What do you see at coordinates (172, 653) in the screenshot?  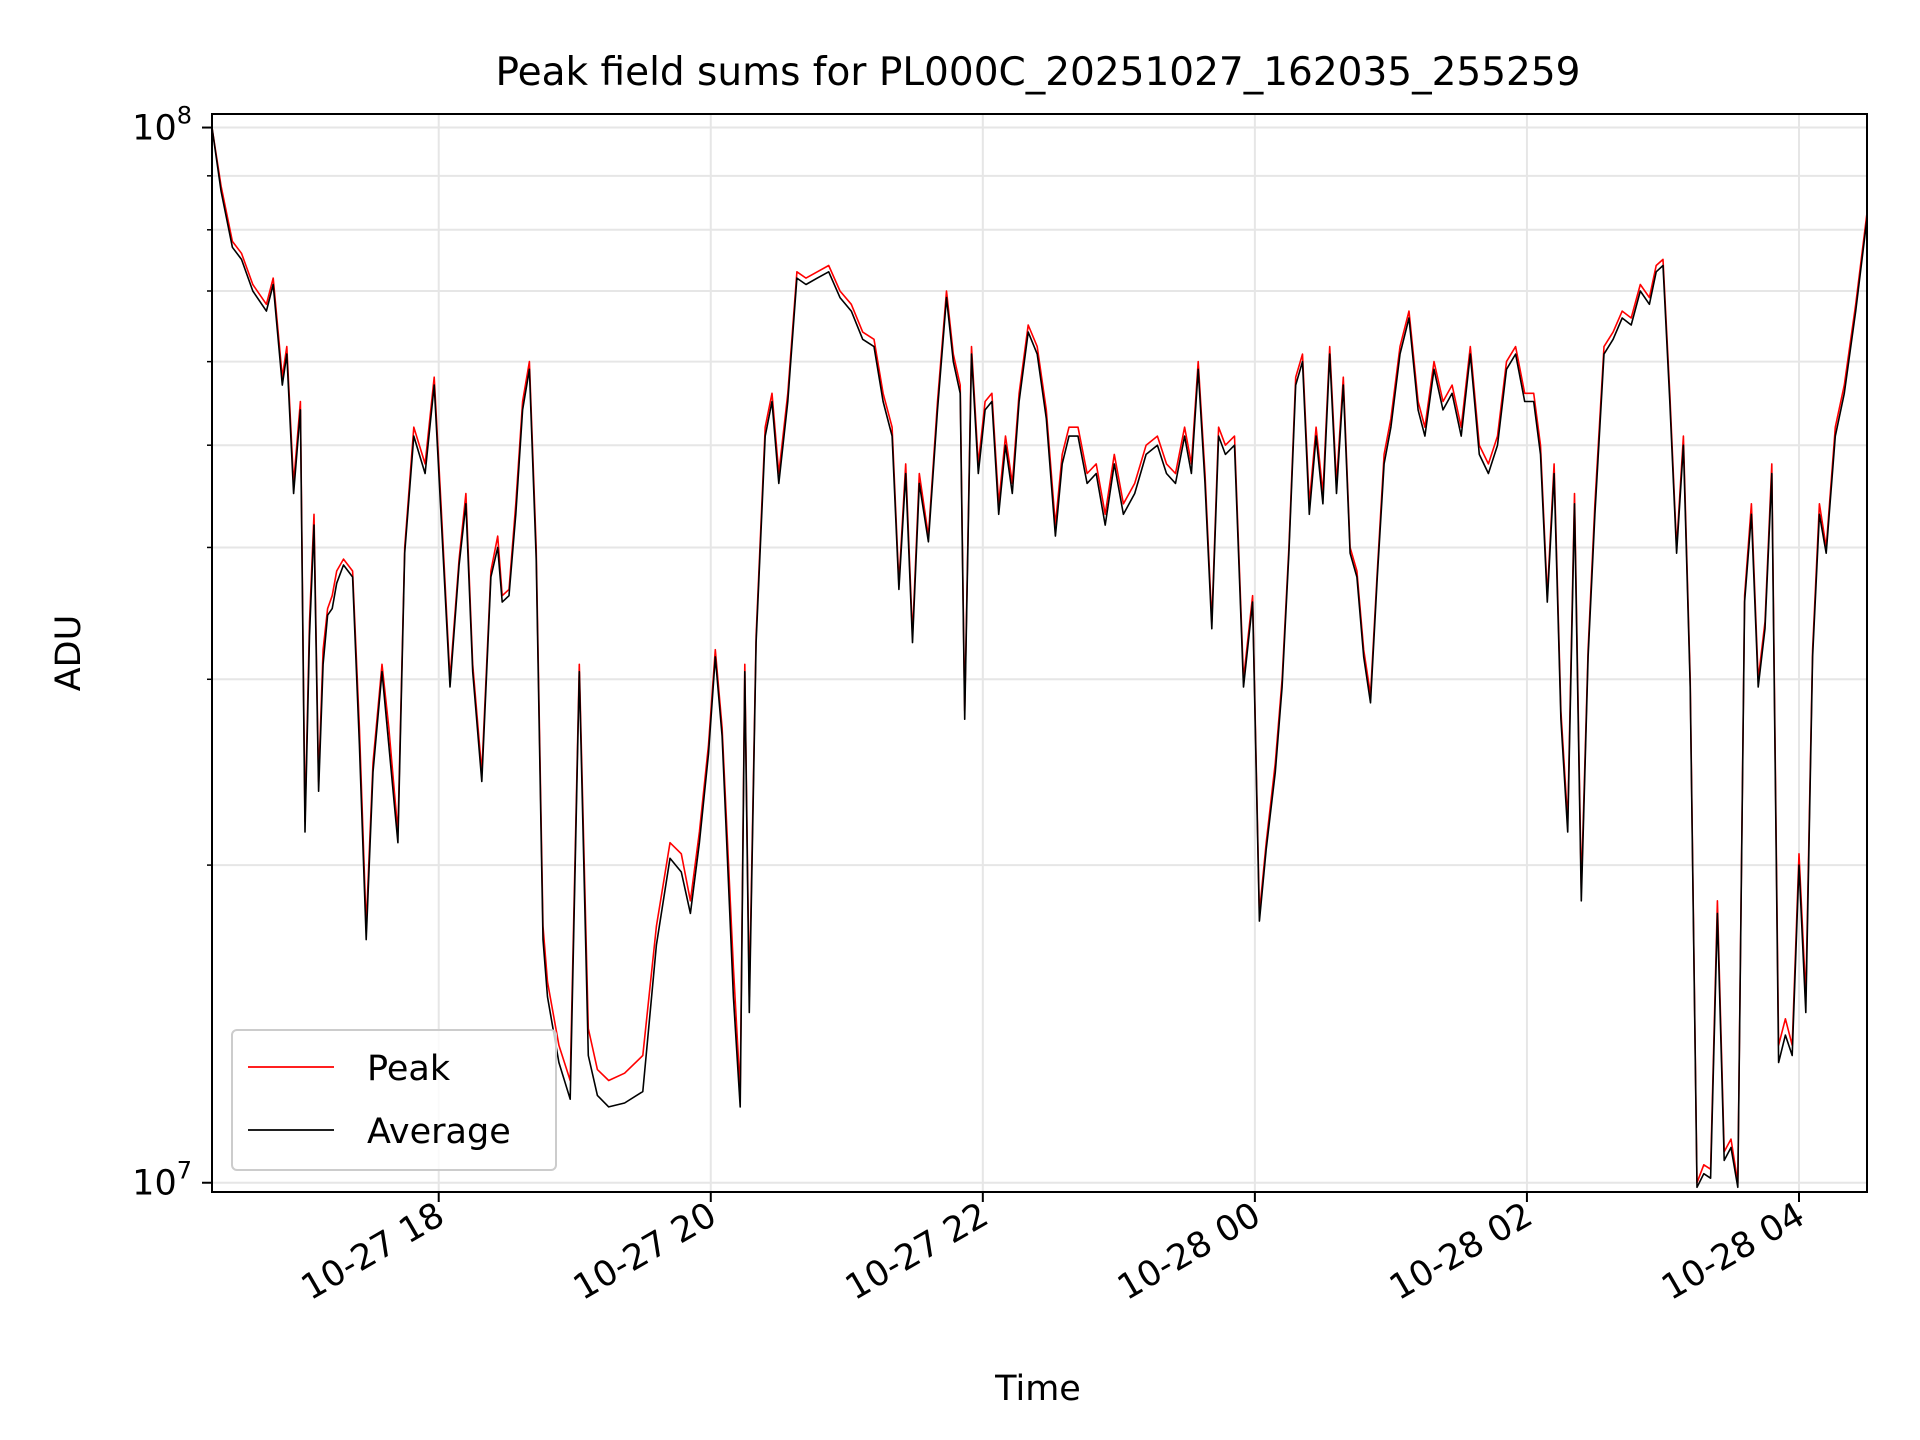 I see `y-axis: 10⁷ 10⁸` at bounding box center [172, 653].